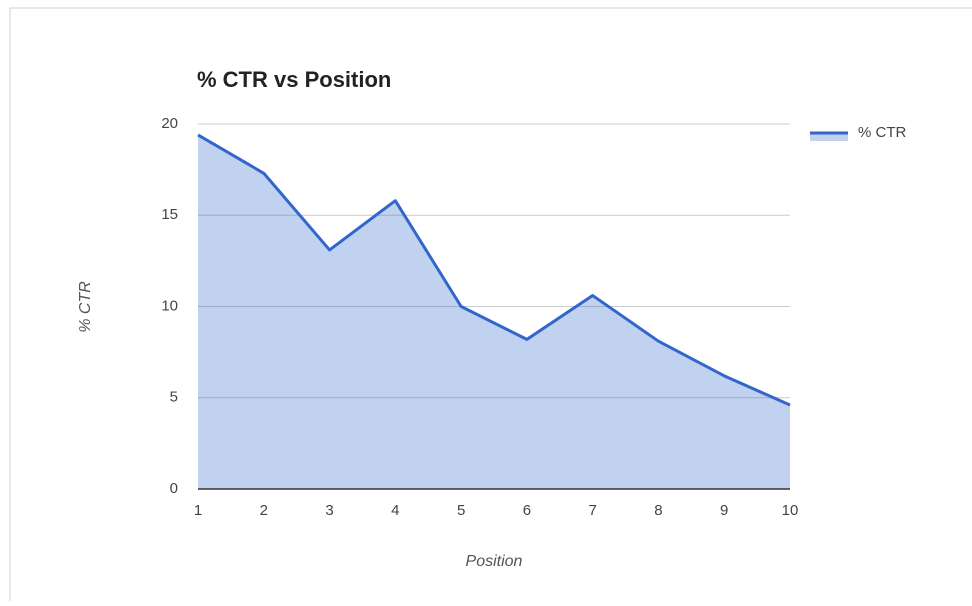 The height and width of the screenshot is (606, 972). Describe the element at coordinates (829, 137) in the screenshot. I see `legend-swatch` at that location.